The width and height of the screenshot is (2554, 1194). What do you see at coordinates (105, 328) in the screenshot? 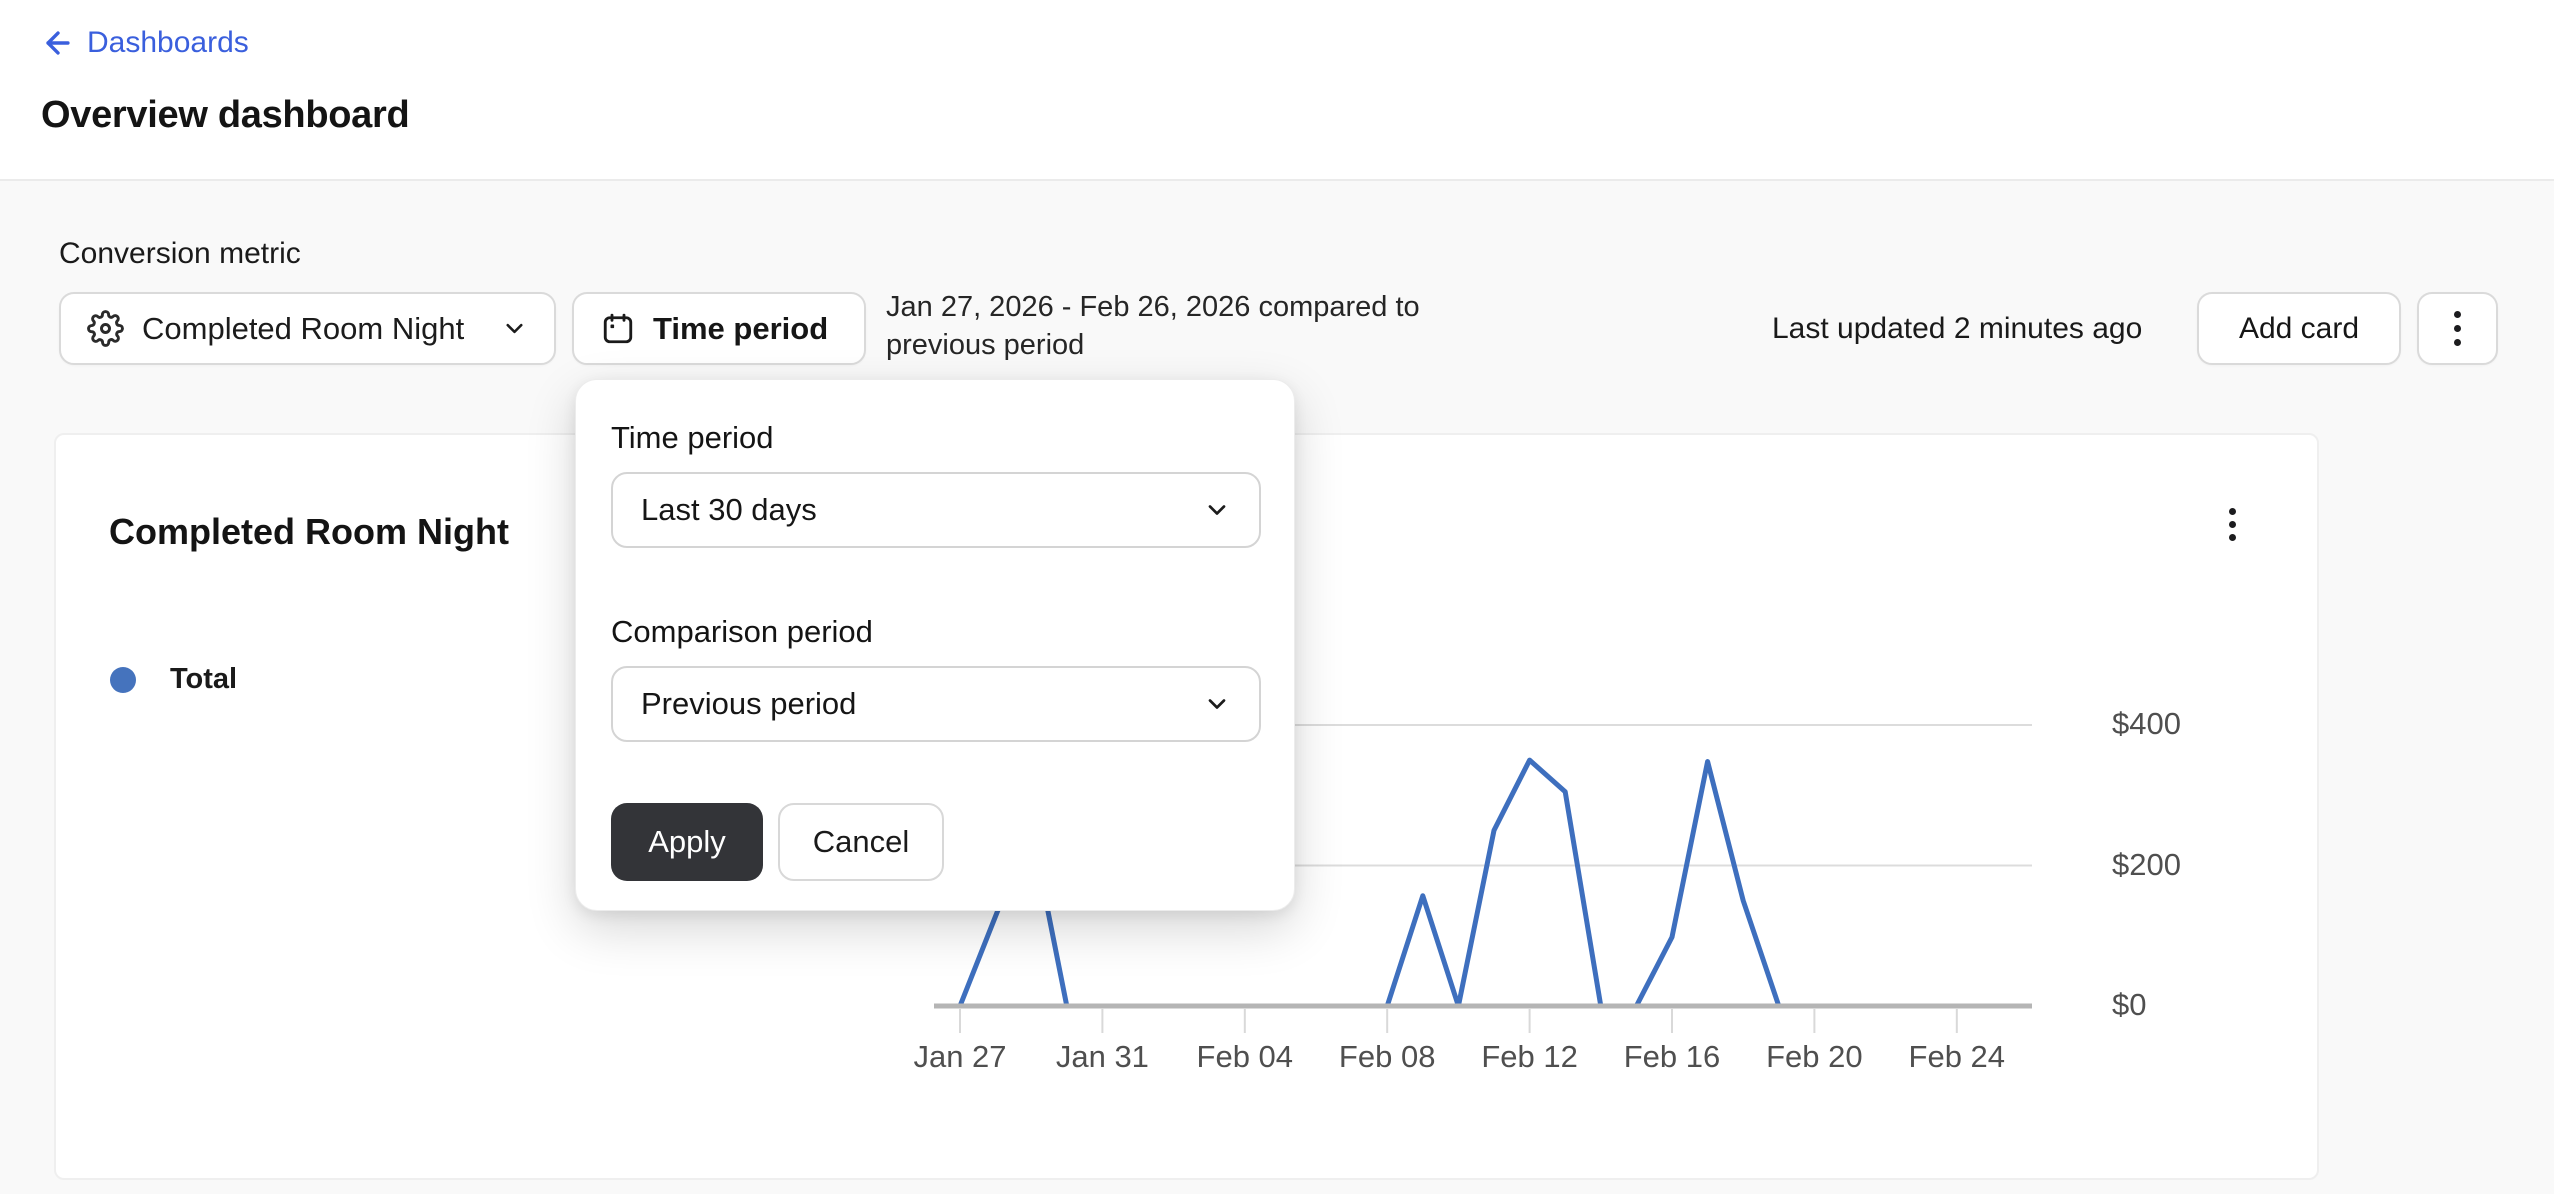
I see `gear-icon` at bounding box center [105, 328].